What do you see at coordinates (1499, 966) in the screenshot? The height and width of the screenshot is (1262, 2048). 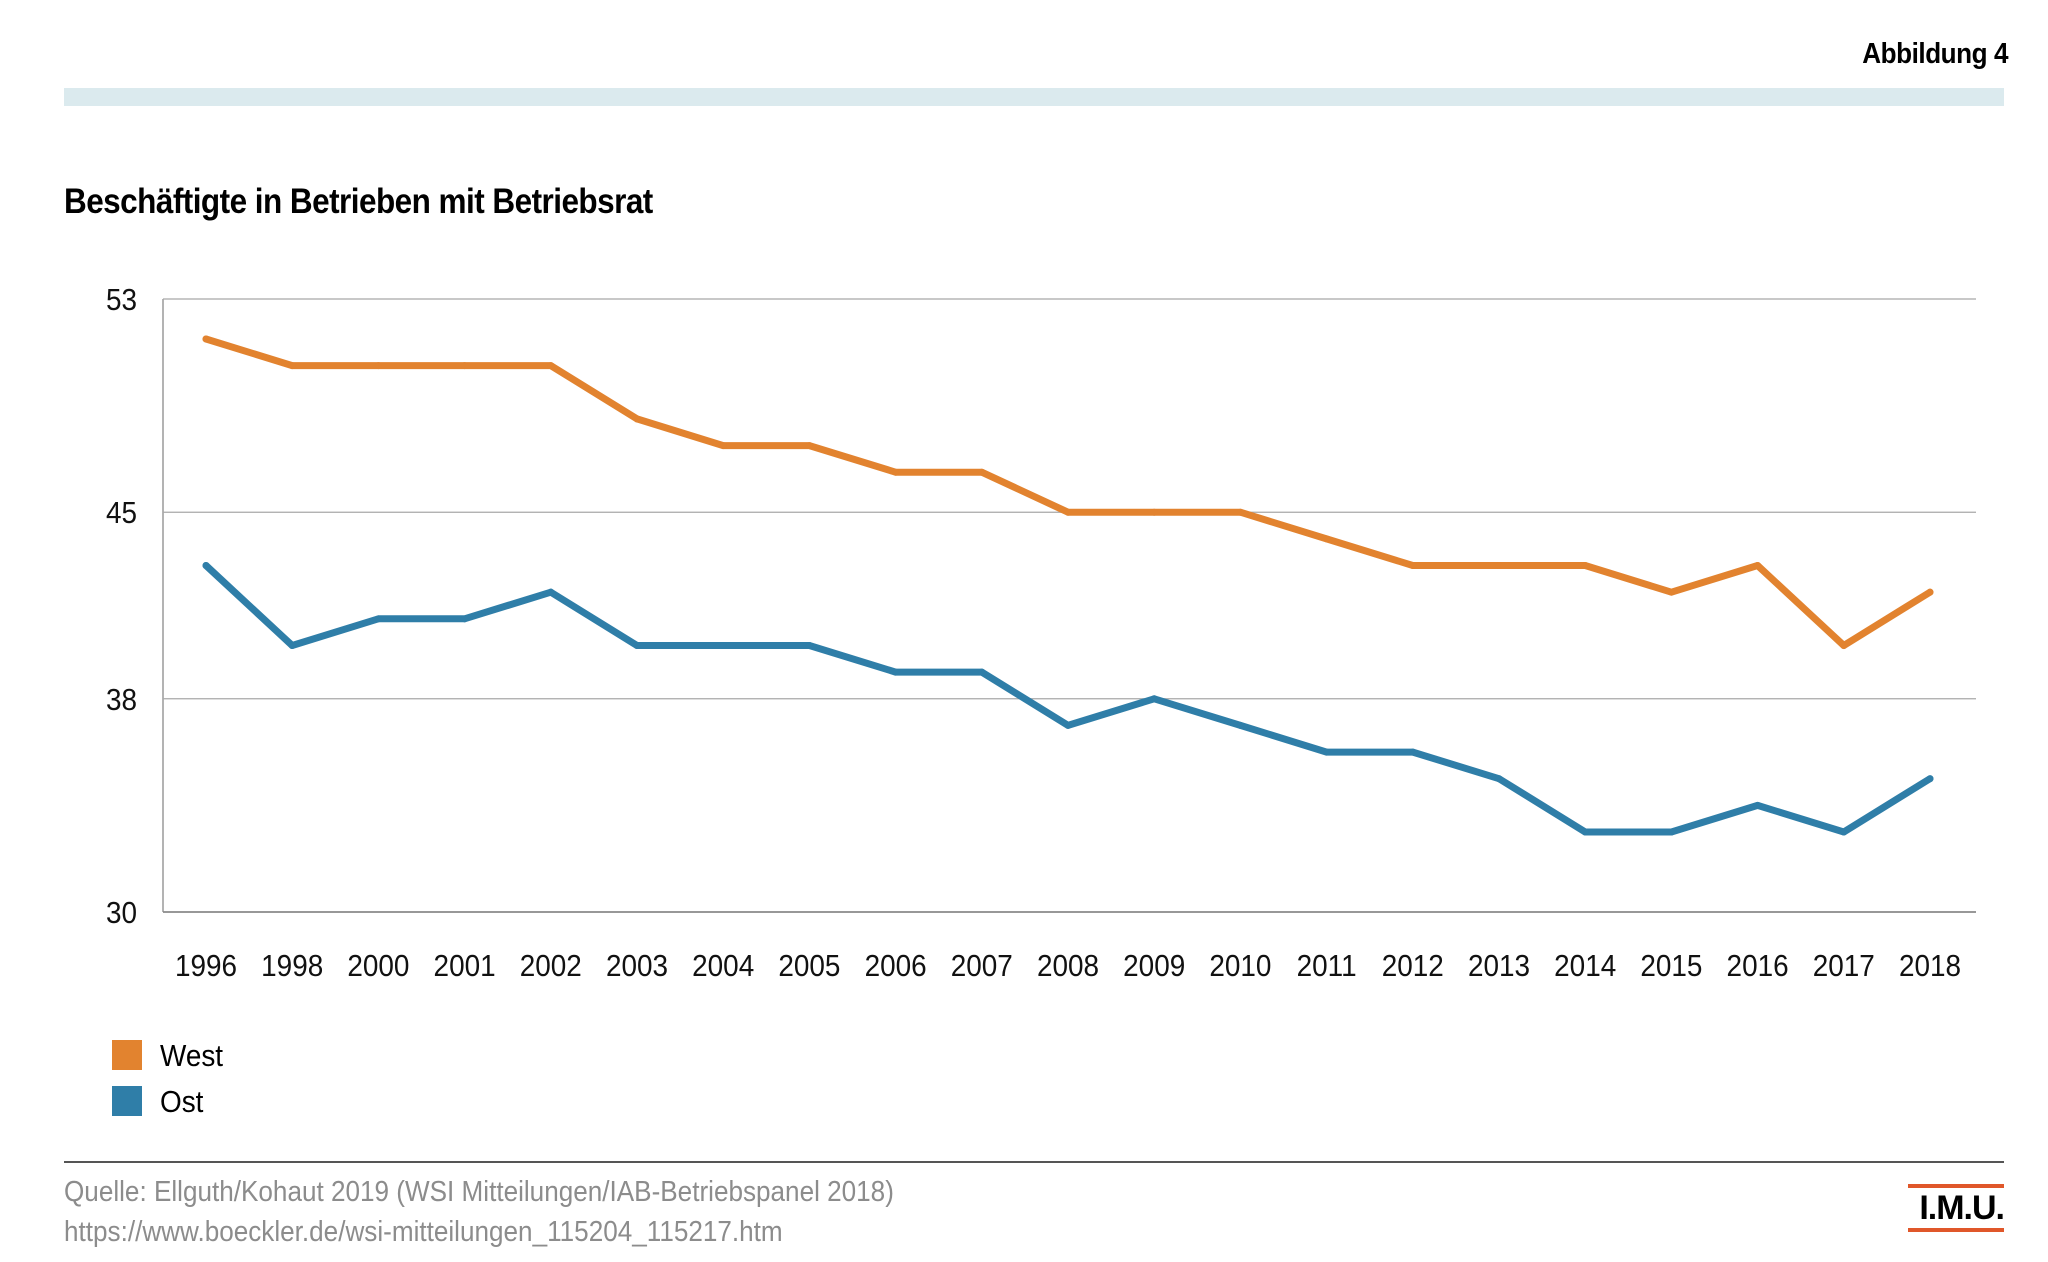 I see `x-tick-label: 2013` at bounding box center [1499, 966].